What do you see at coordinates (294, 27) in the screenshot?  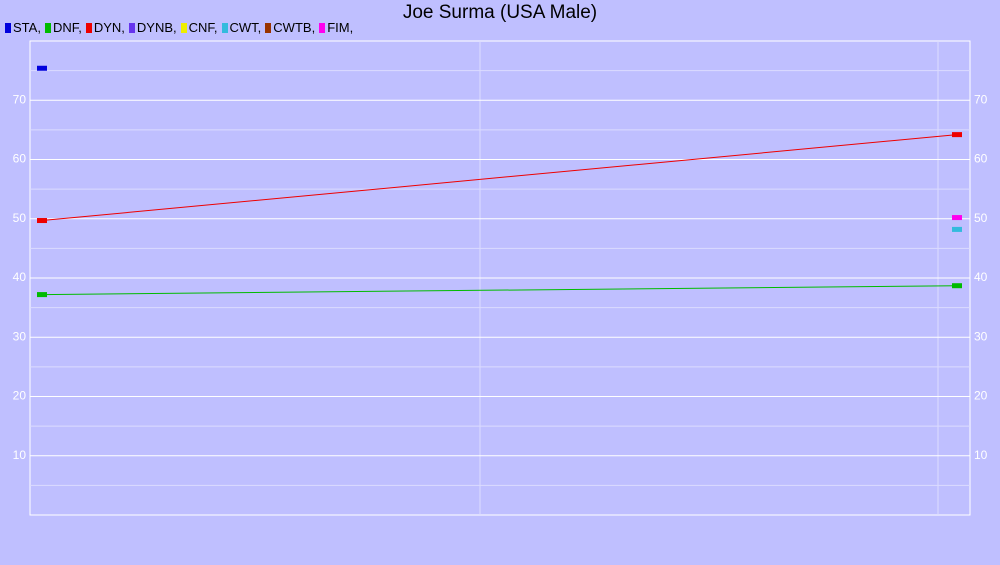 I see `legend-label: CWTB,` at bounding box center [294, 27].